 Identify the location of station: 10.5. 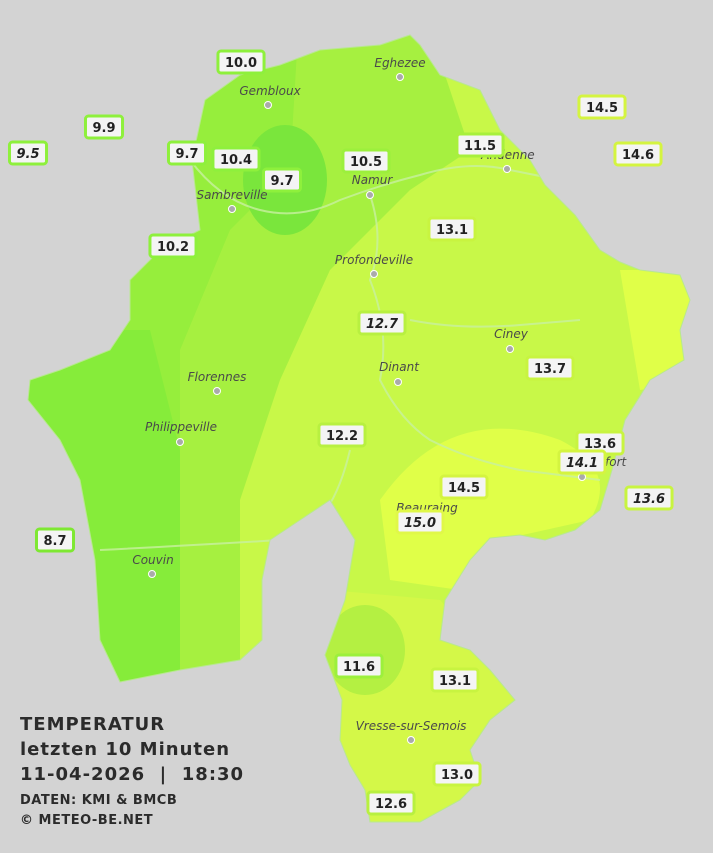
(366, 161).